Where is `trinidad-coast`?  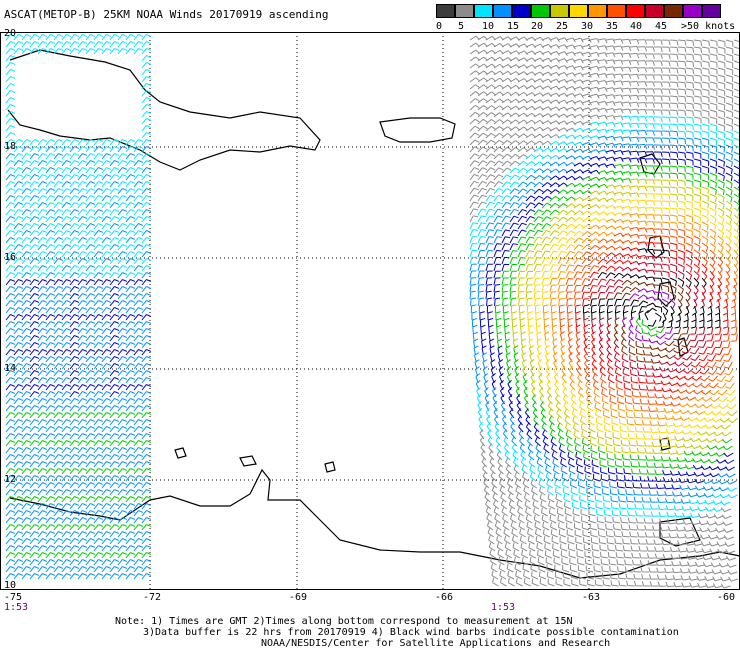 trinidad-coast is located at coordinates (680, 532).